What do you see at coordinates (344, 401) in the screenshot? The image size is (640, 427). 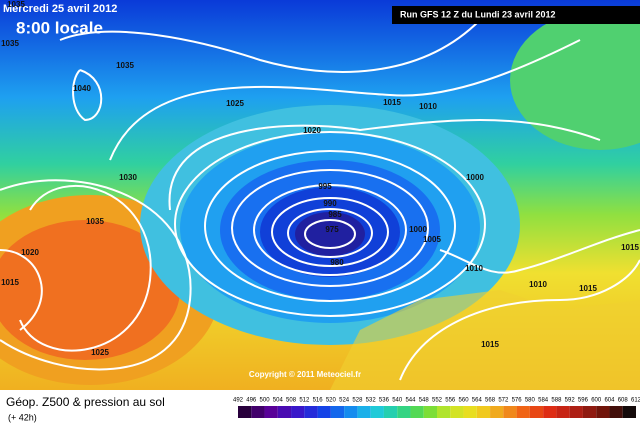 I see `scale-label: 524` at bounding box center [344, 401].